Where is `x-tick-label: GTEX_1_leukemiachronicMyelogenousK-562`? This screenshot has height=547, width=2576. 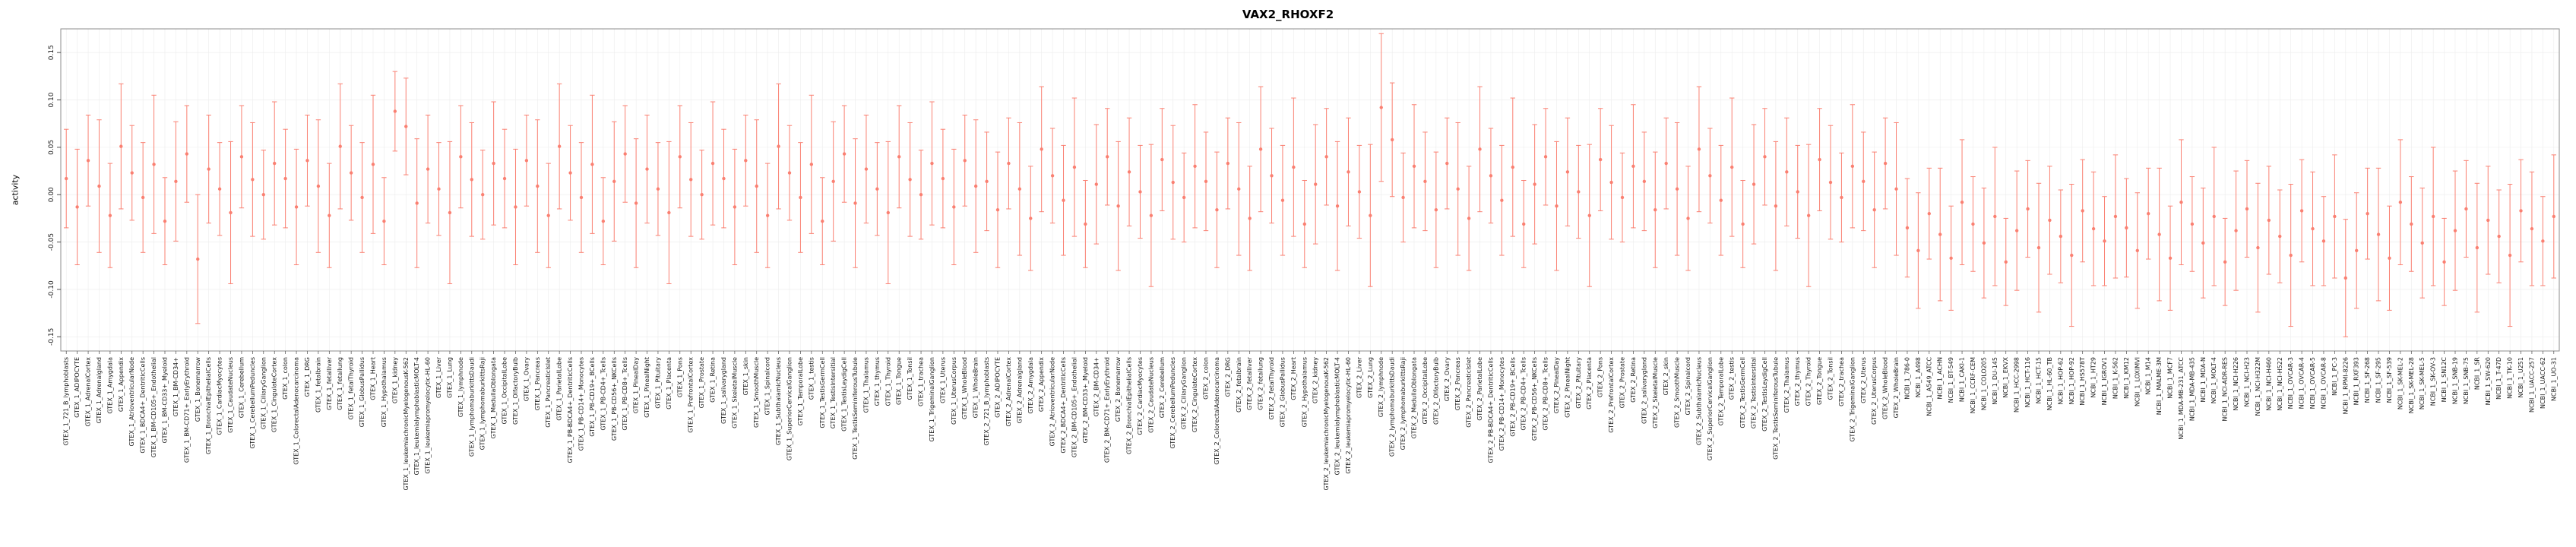
x-tick-label: GTEX_1_leukemiachronicMyelogenousK-562 is located at coordinates (407, 423).